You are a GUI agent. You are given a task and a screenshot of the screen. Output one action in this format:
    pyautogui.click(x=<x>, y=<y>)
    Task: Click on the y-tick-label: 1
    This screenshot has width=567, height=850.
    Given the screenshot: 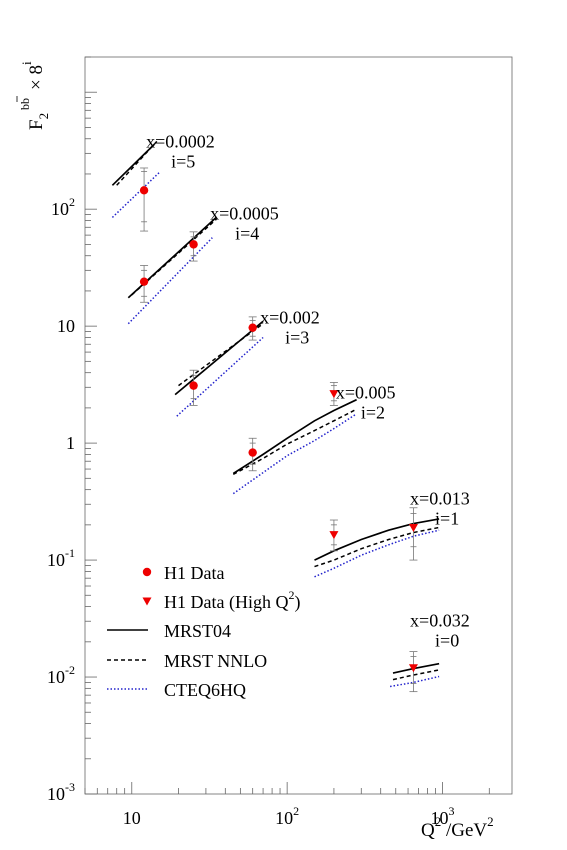 What is the action you would take?
    pyautogui.click(x=70, y=443)
    